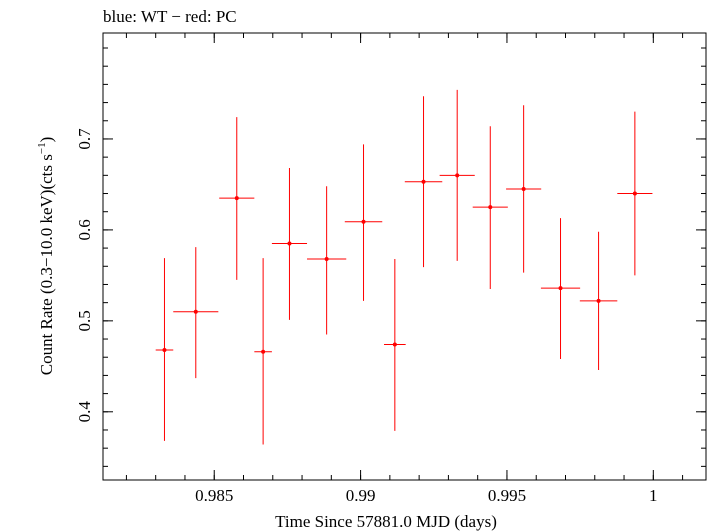  Describe the element at coordinates (84, 412) in the screenshot. I see `y-tick-label: 0.4` at that location.